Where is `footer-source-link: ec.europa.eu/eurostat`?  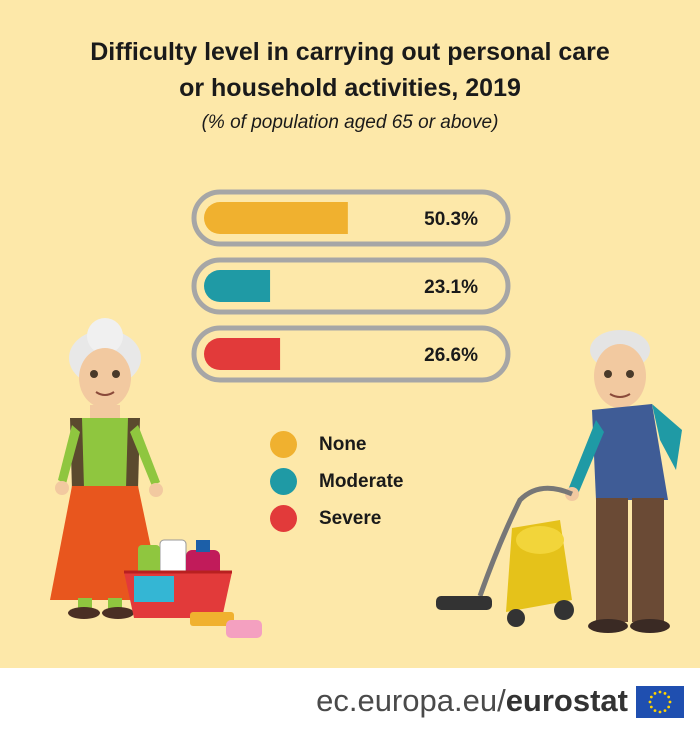
footer-source-link: ec.europa.eu/eurostat is located at coordinates (472, 701).